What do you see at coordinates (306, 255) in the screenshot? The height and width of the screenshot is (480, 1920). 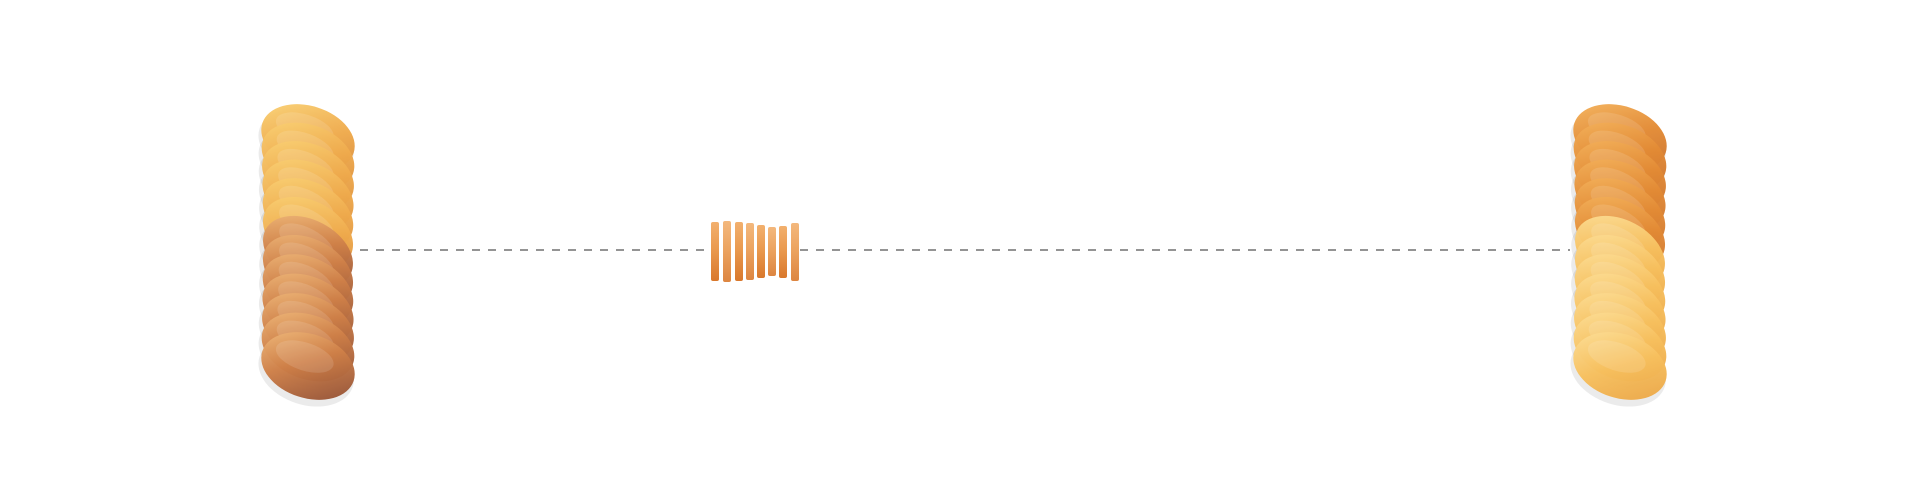 I see `left-coil` at bounding box center [306, 255].